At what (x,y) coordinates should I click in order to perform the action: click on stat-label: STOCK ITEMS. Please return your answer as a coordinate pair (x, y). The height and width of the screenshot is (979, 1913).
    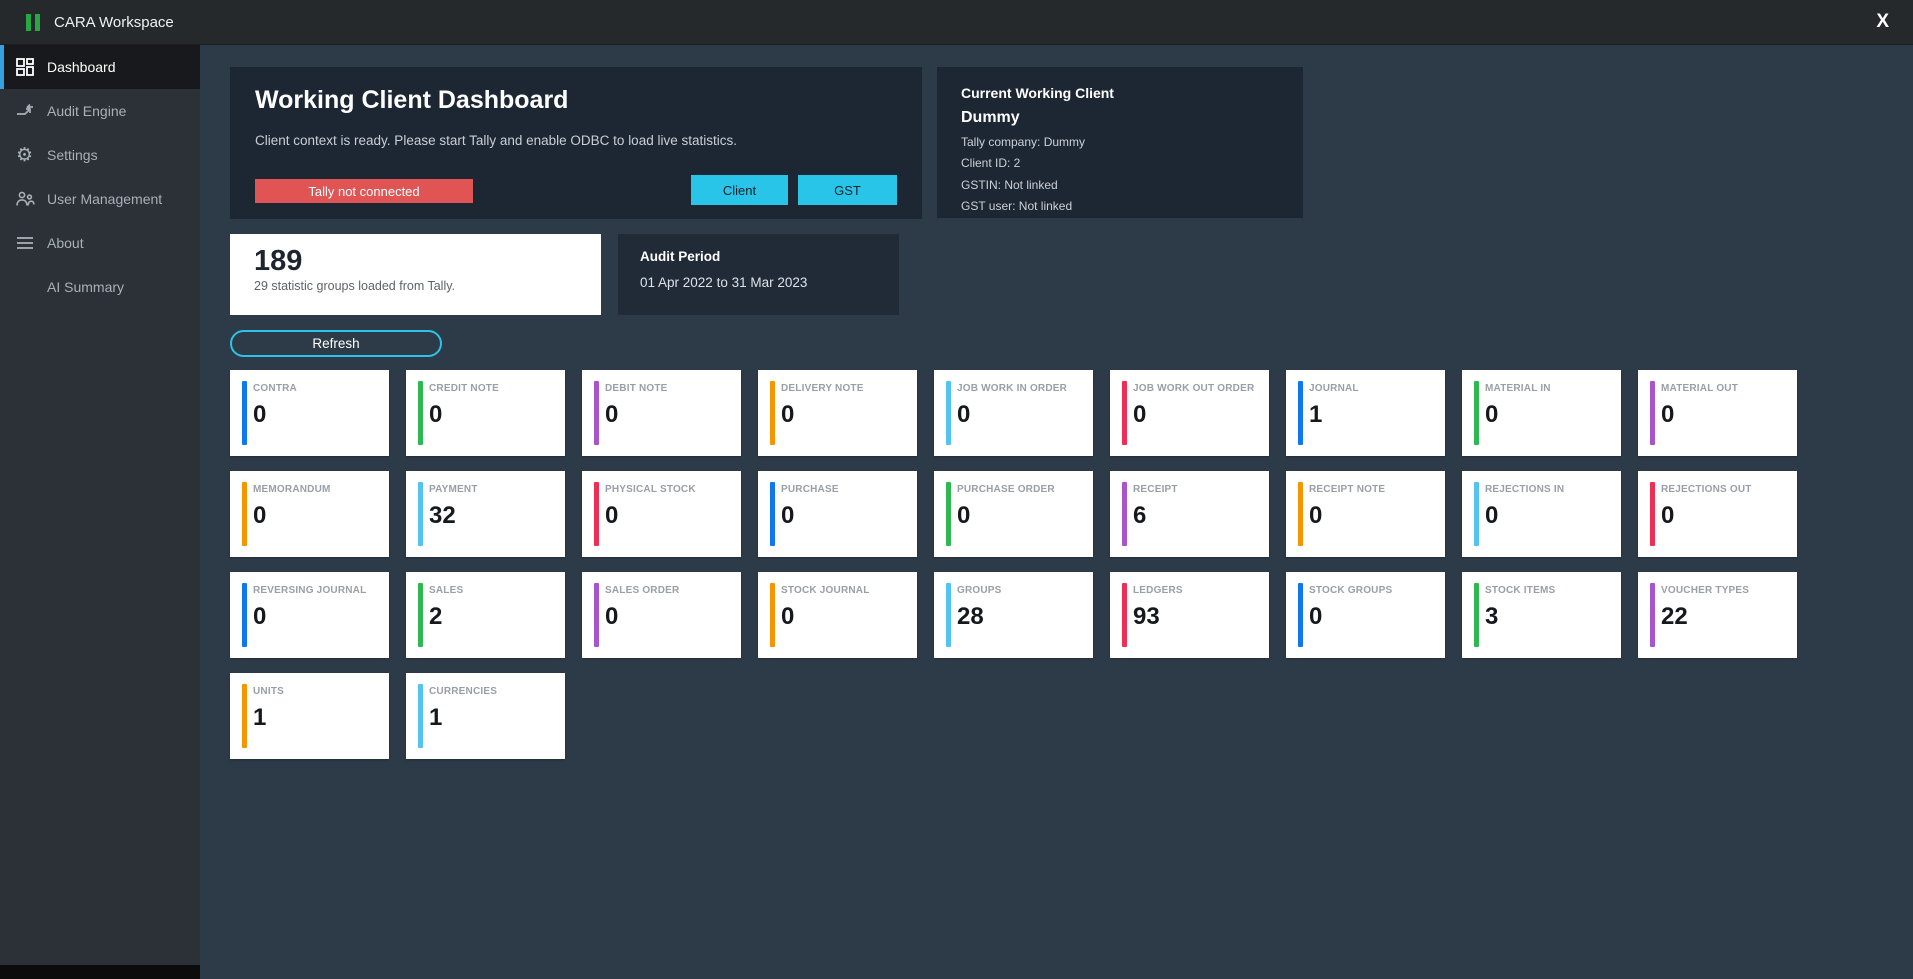
    Looking at the image, I should click on (1520, 590).